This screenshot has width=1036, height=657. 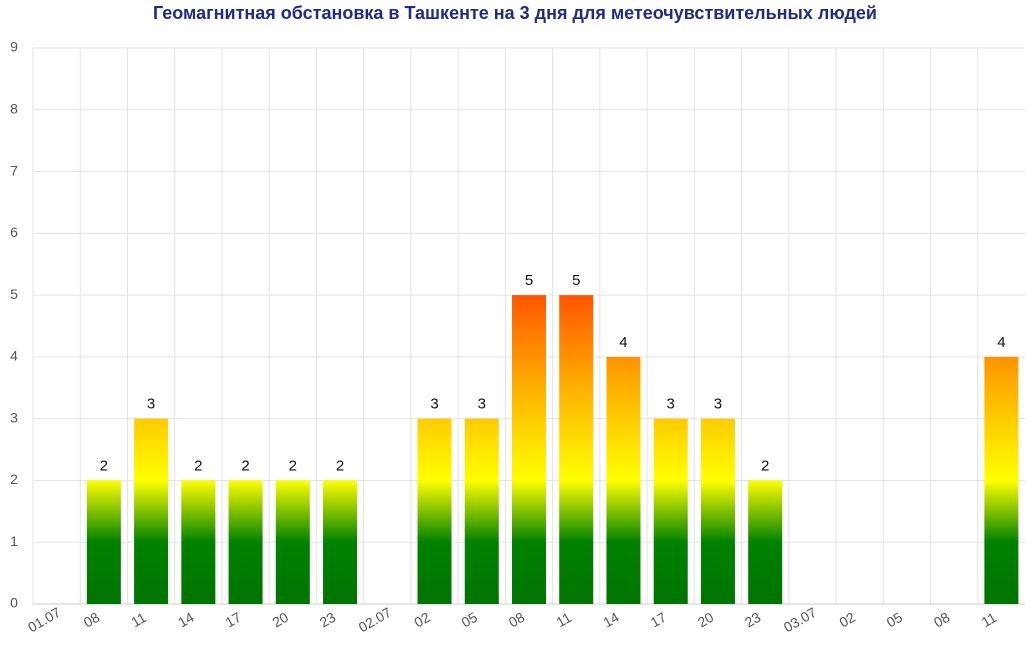 I want to click on y-tick-label: 9, so click(x=14, y=47).